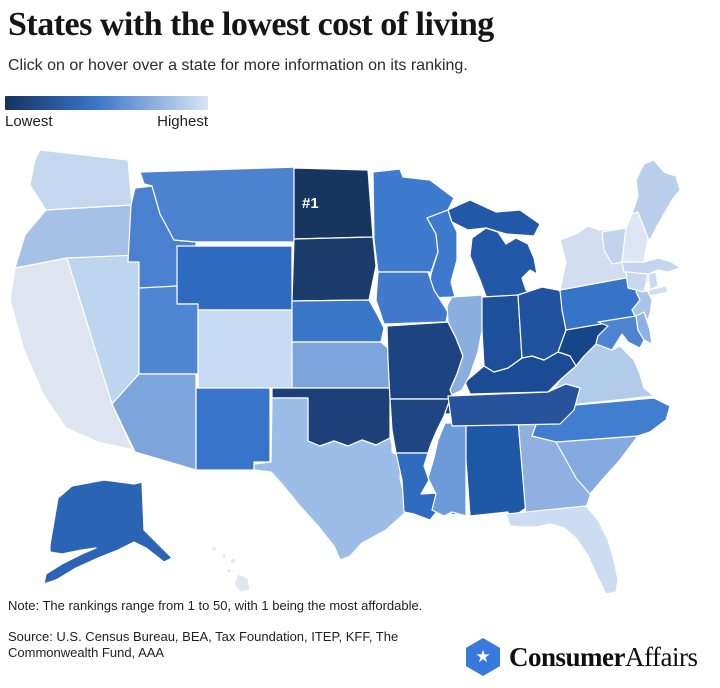  What do you see at coordinates (543, 323) in the screenshot?
I see `state-oh: Ohio` at bounding box center [543, 323].